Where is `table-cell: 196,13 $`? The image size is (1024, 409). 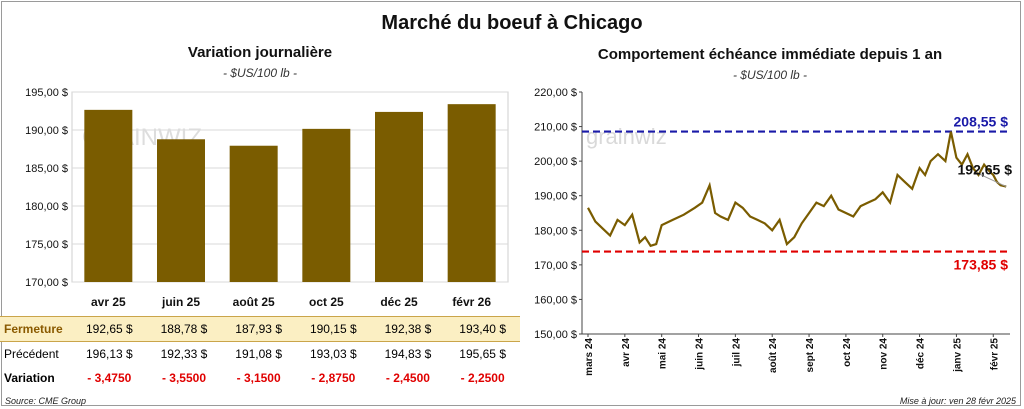 table-cell: 196,13 $ is located at coordinates (109, 354).